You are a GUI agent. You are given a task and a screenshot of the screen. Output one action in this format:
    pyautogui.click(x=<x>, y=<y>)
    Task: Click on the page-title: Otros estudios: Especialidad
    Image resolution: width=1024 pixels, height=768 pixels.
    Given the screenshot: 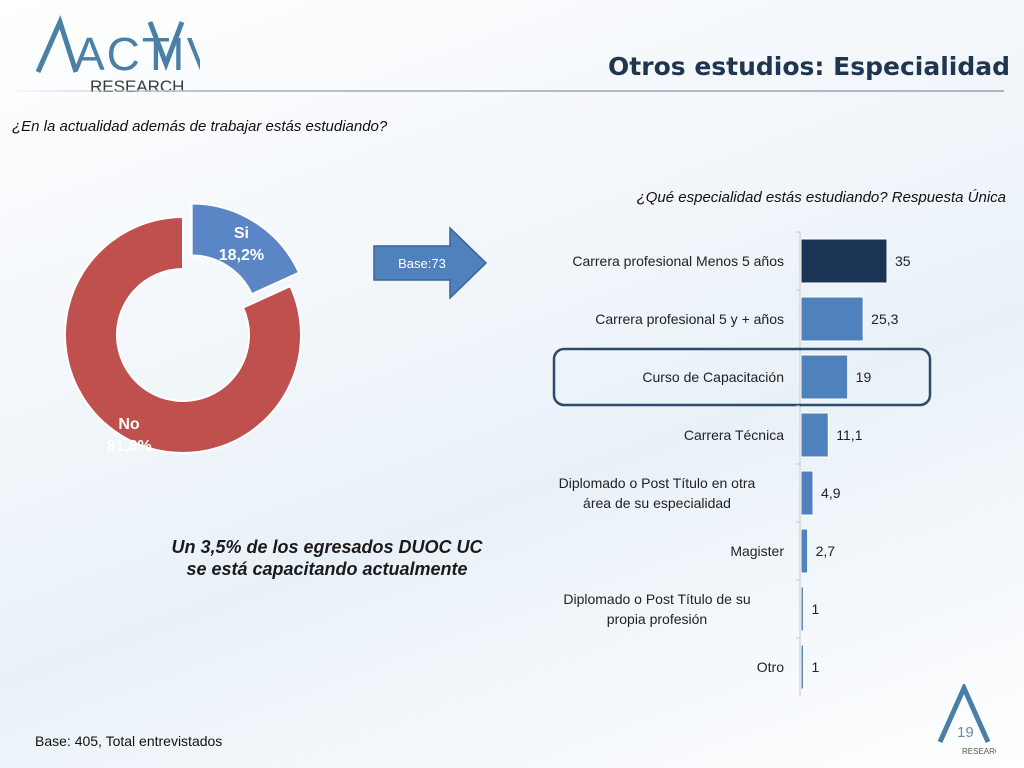 What is the action you would take?
    pyautogui.click(x=809, y=66)
    